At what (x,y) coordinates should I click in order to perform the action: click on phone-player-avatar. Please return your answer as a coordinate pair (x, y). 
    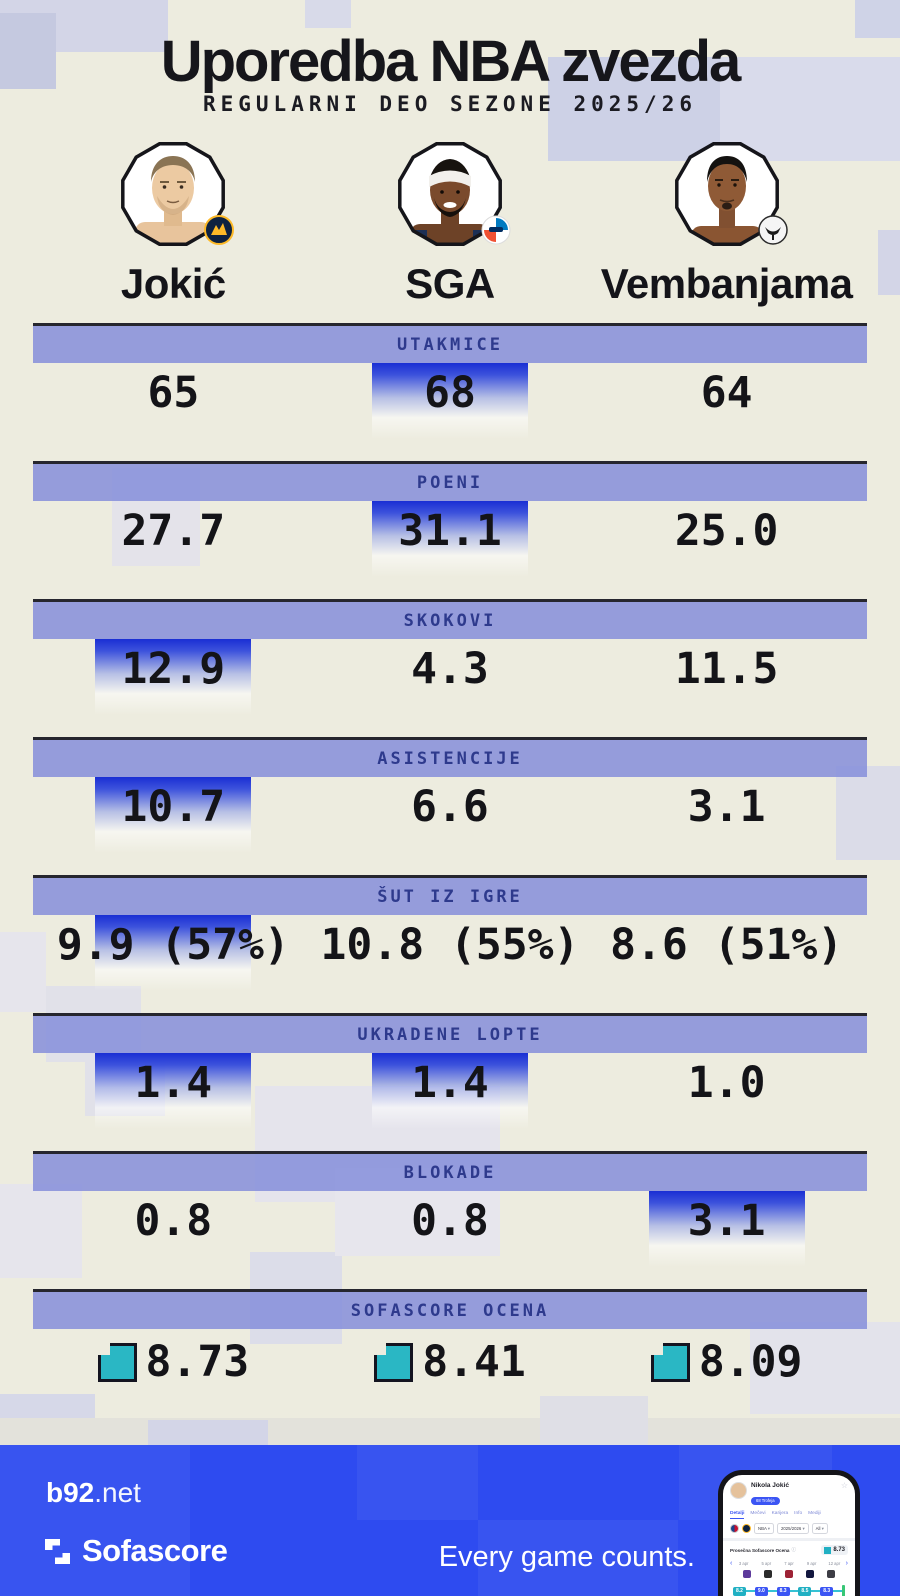
    Looking at the image, I should click on (738, 1490).